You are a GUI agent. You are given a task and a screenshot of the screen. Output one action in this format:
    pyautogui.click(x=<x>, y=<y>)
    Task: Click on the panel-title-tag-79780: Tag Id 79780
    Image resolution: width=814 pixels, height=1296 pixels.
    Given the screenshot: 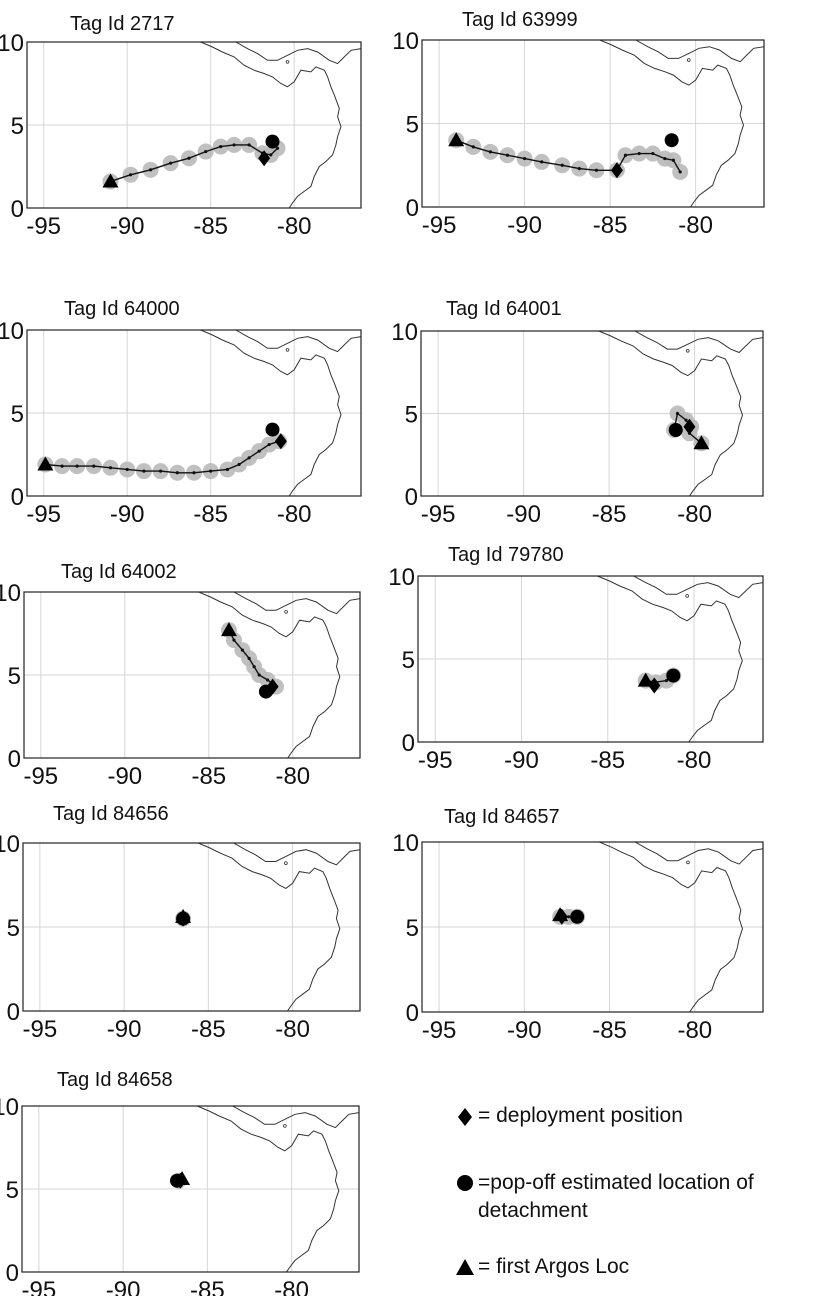 What is the action you would take?
    pyautogui.click(x=506, y=555)
    